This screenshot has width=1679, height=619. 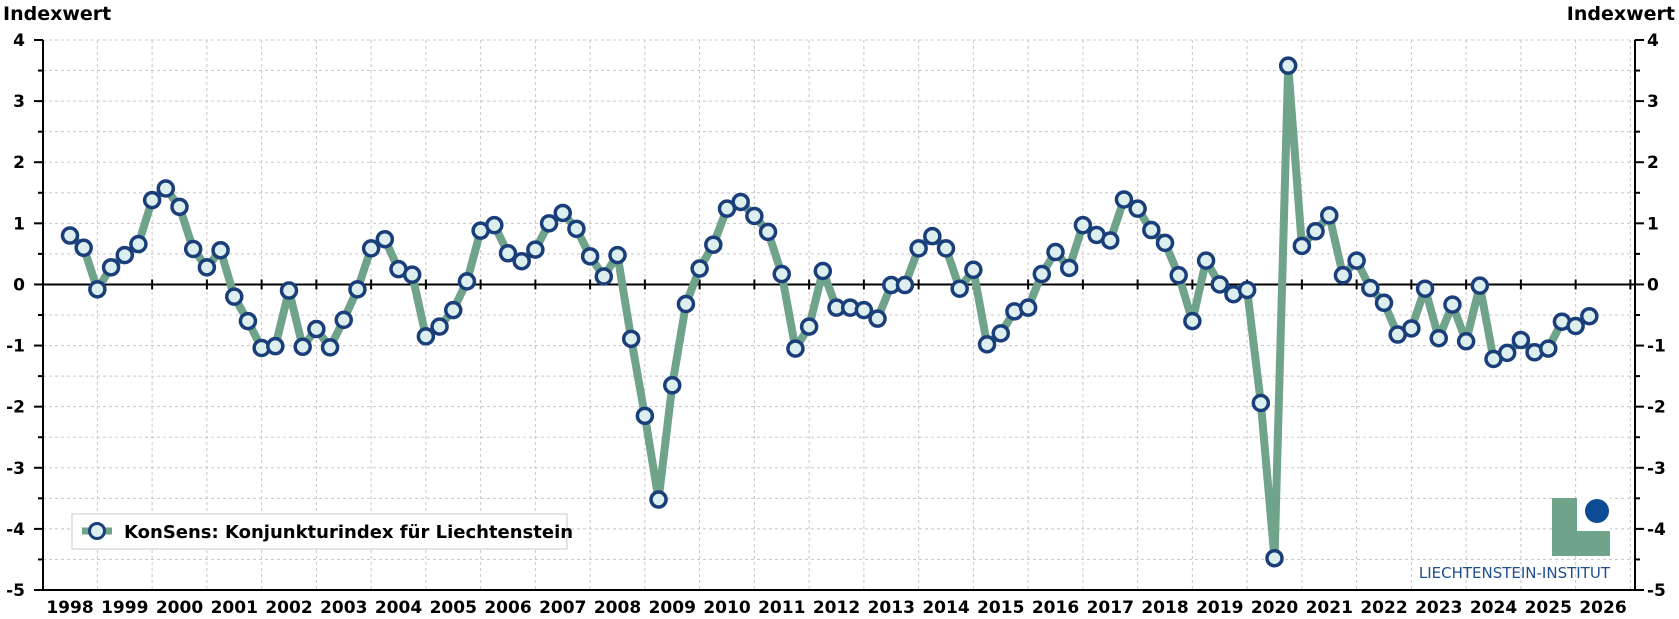 I want to click on x-tick-label: 2024, so click(x=1493, y=608).